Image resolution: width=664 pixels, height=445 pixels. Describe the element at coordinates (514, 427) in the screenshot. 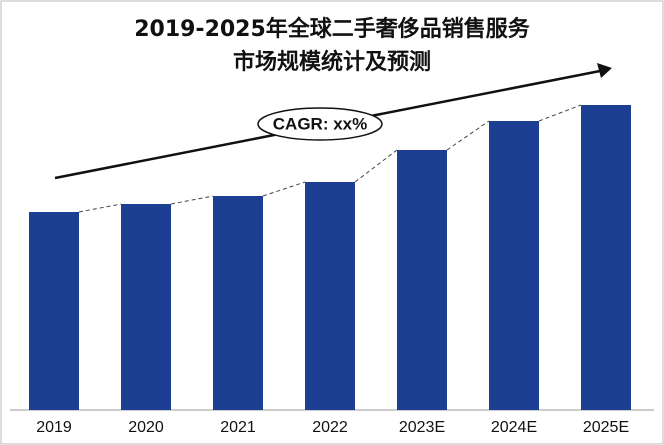

I see `x-tick-label: 2024E` at that location.